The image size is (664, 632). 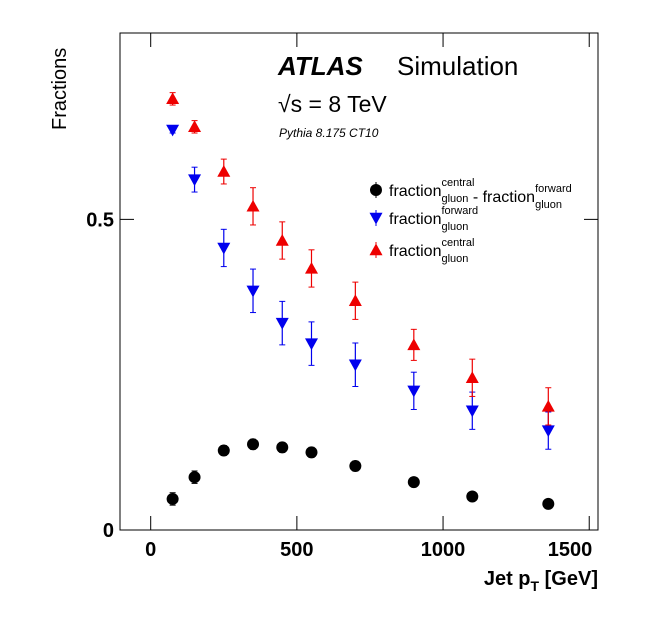 What do you see at coordinates (507, 579) in the screenshot?
I see `x-axis-label-main: Jet p` at bounding box center [507, 579].